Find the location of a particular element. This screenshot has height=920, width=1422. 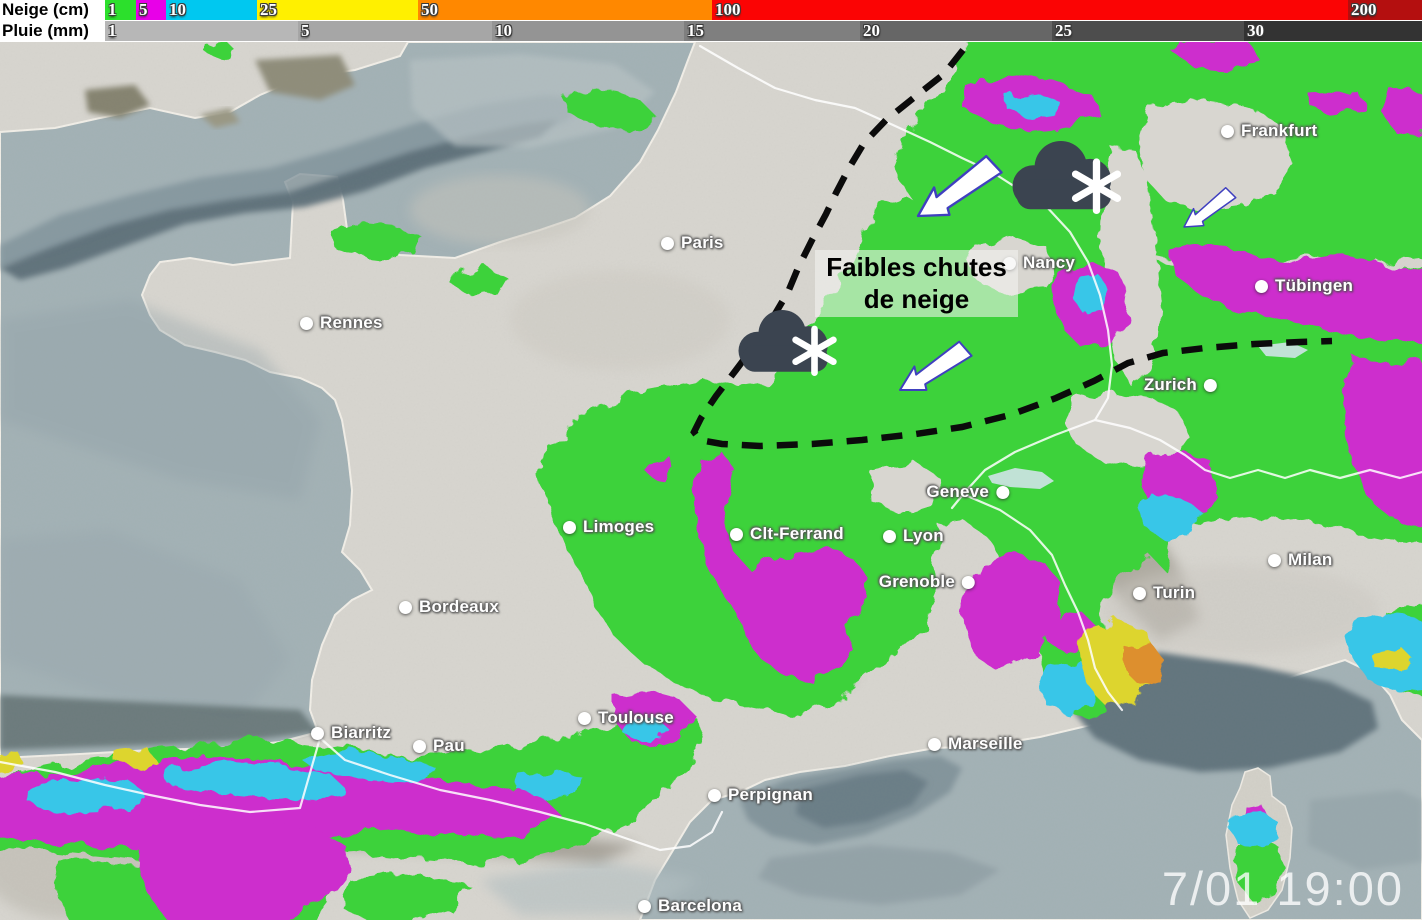

snow-cyan-vosges is located at coordinates (1090, 294).